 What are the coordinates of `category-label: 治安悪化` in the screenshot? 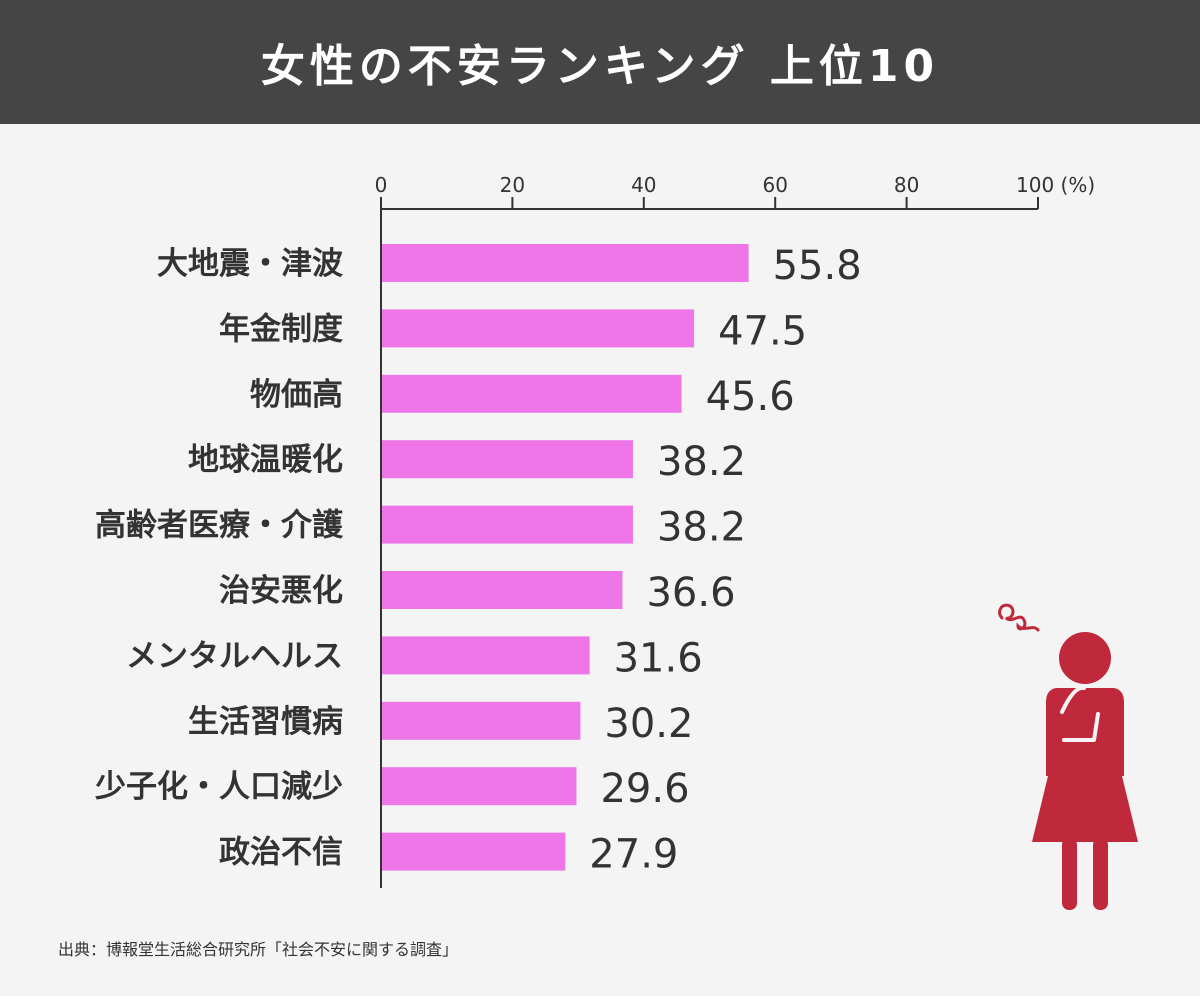 It's located at (281, 591).